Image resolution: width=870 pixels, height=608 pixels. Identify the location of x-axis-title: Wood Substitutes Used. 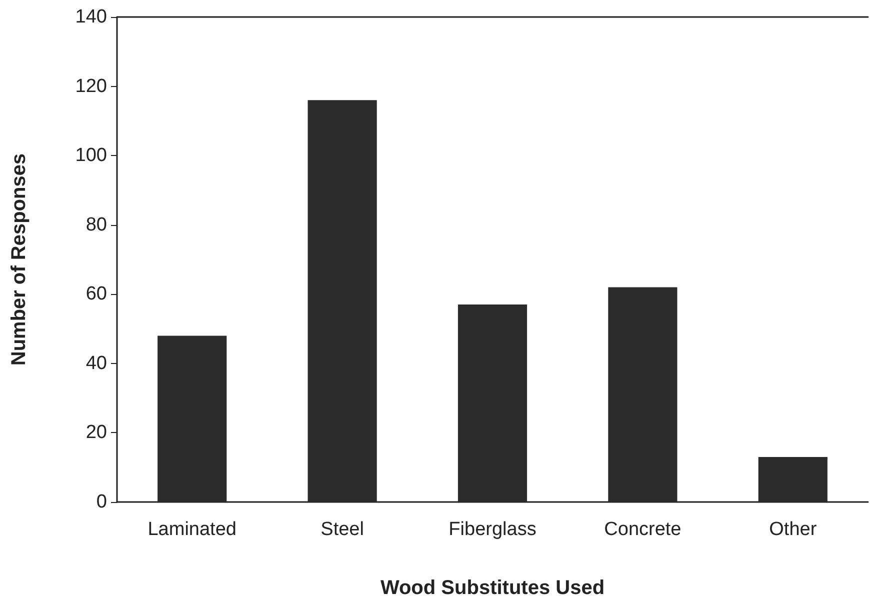
(492, 588).